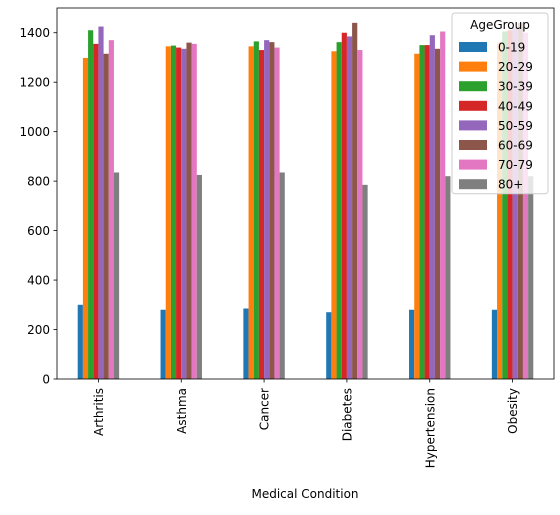  I want to click on y-tick-label: 0, so click(46, 380).